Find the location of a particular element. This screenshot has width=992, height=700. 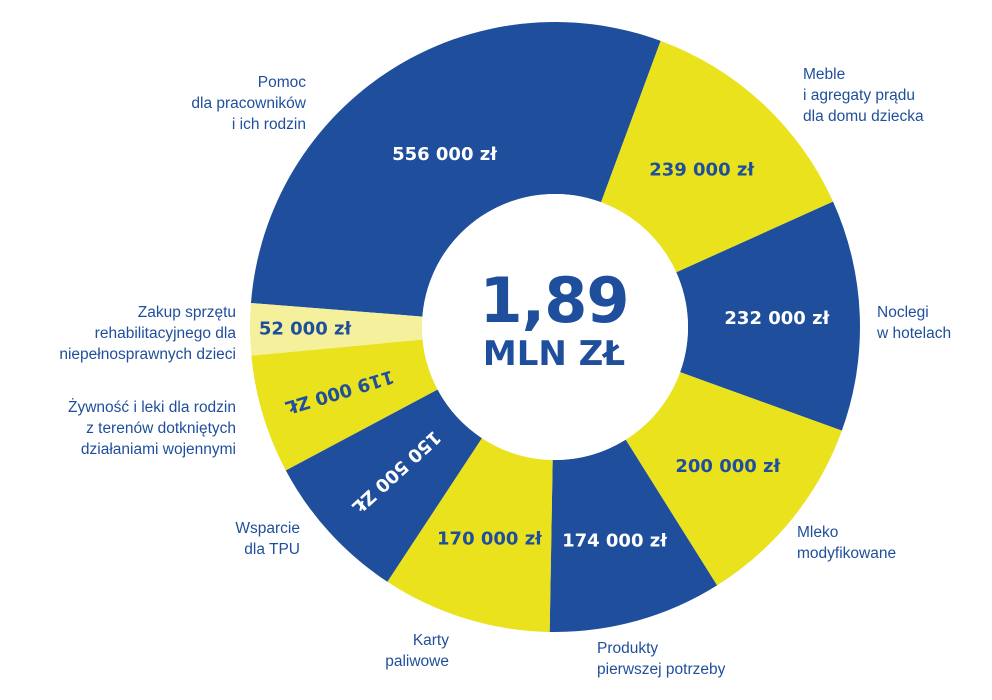

slice-karty is located at coordinates (470, 535).